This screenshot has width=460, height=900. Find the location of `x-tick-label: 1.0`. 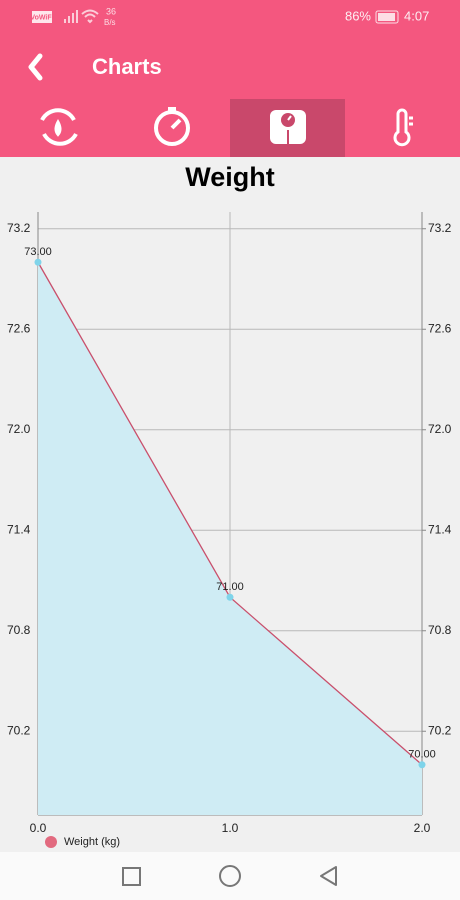

x-tick-label: 1.0 is located at coordinates (230, 828).